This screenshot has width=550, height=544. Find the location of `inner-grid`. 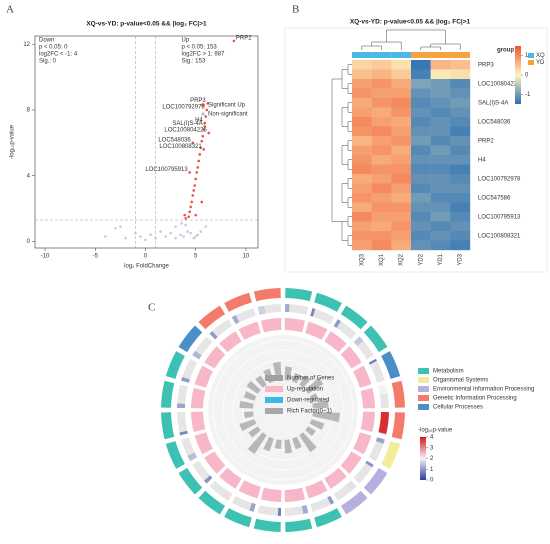

inner-grid is located at coordinates (283, 410).